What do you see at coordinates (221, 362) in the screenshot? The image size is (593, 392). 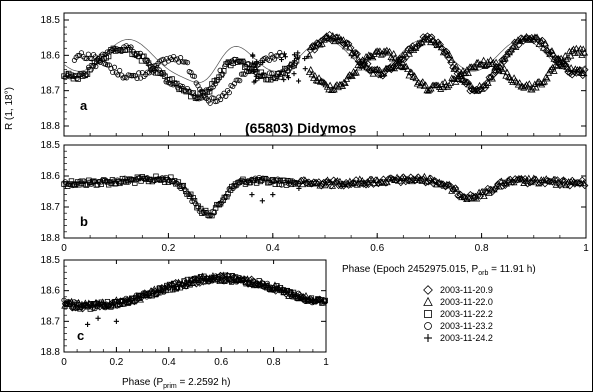 I see `x-tick-label: 0.6` at bounding box center [221, 362].